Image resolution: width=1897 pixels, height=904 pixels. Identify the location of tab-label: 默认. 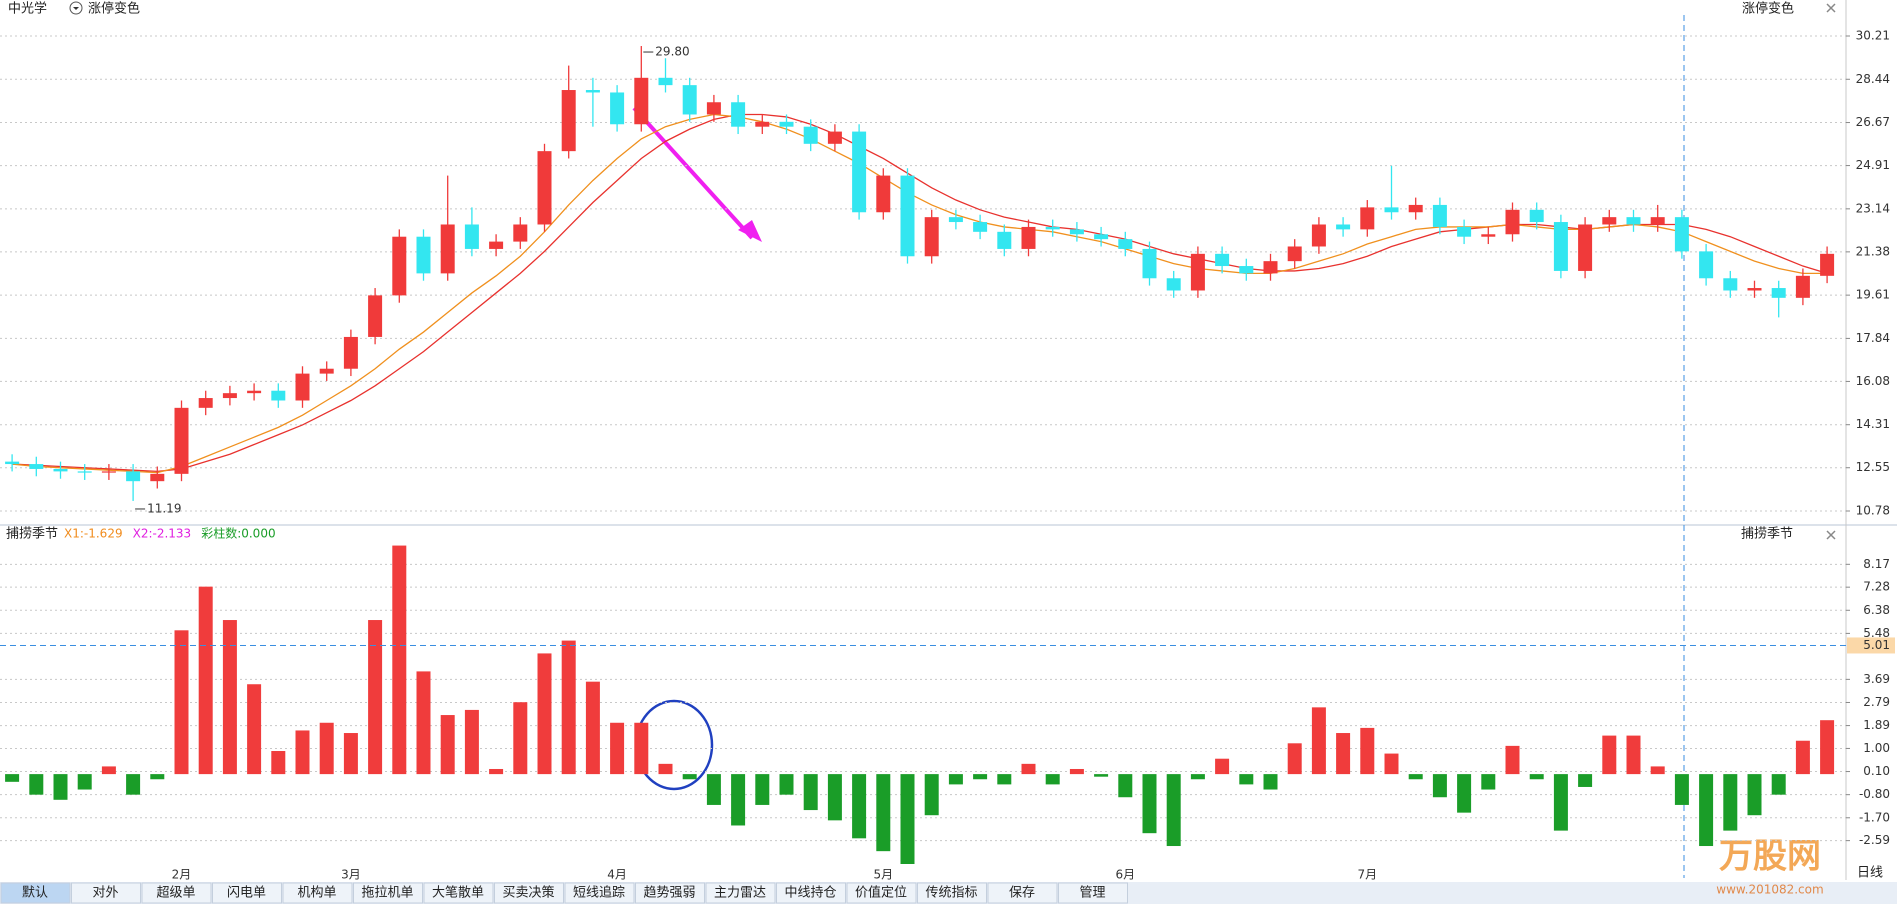
(35, 893).